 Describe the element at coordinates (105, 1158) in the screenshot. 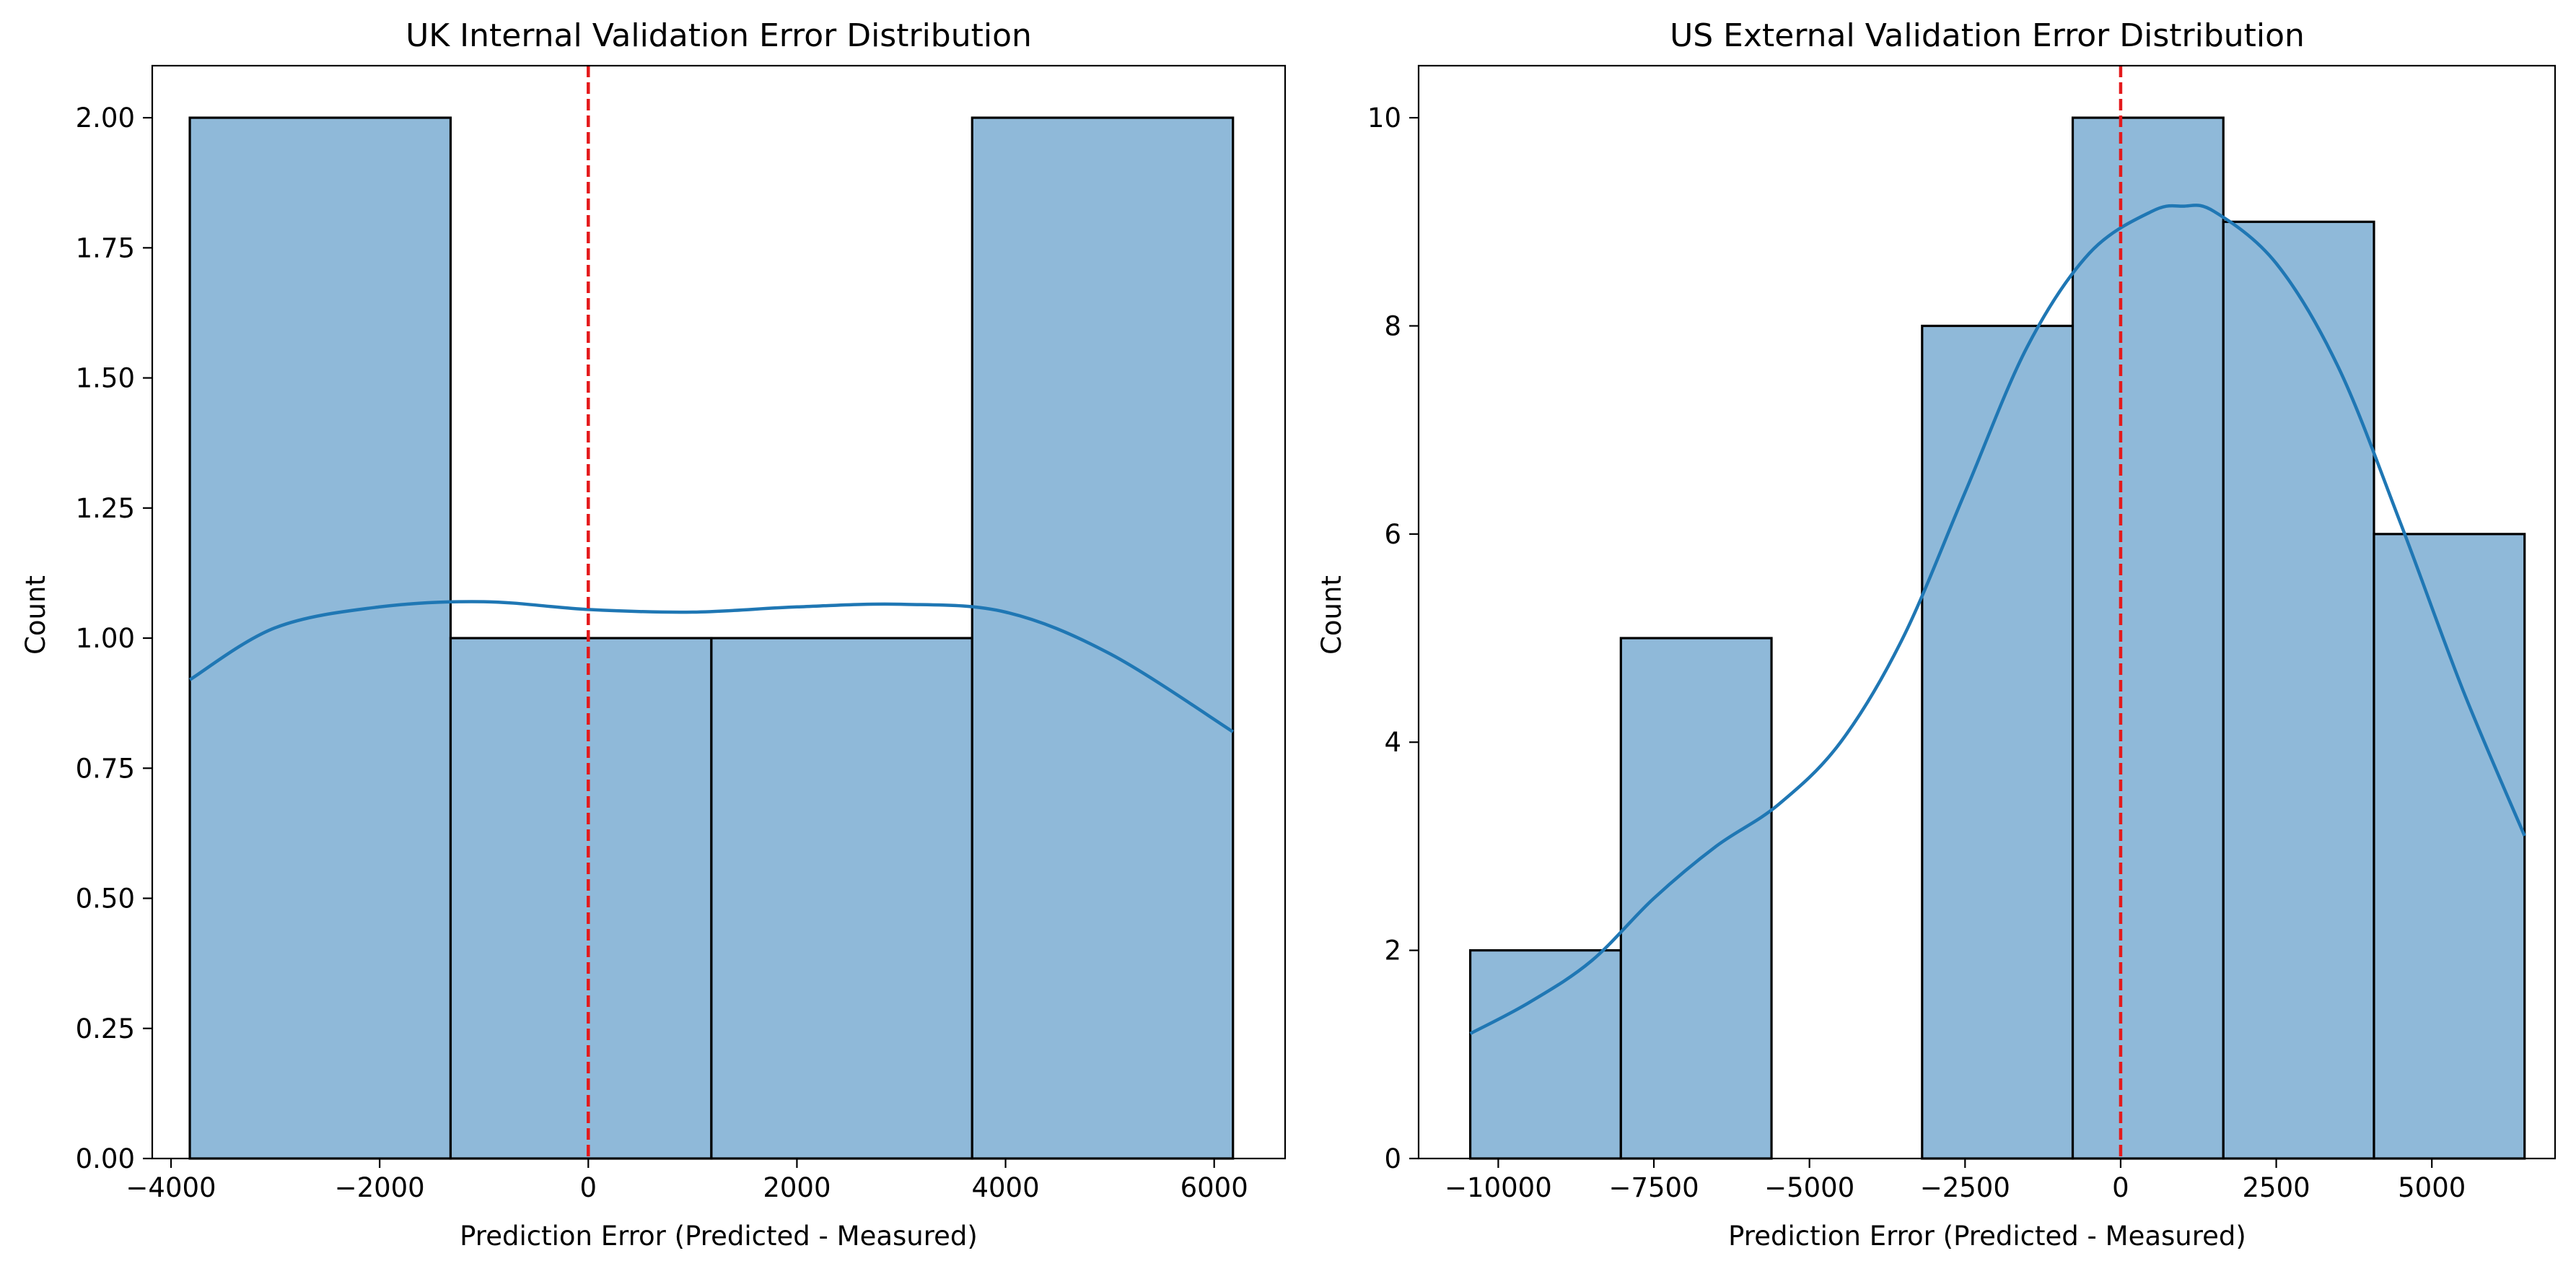

I see `uk-y-tick-label: 0.00` at that location.